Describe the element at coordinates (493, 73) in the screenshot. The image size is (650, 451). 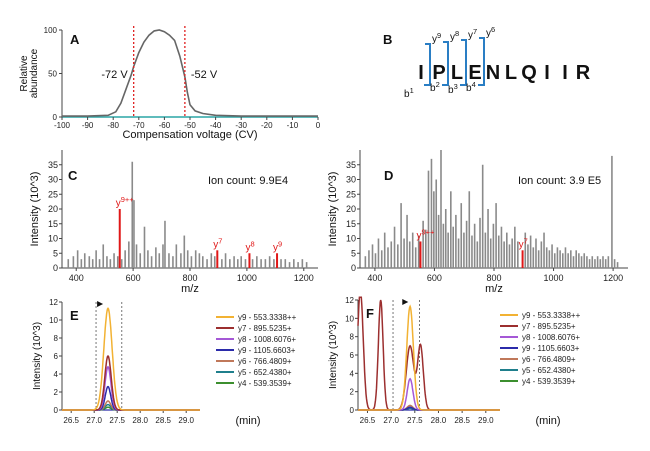
I see `residue: N` at that location.